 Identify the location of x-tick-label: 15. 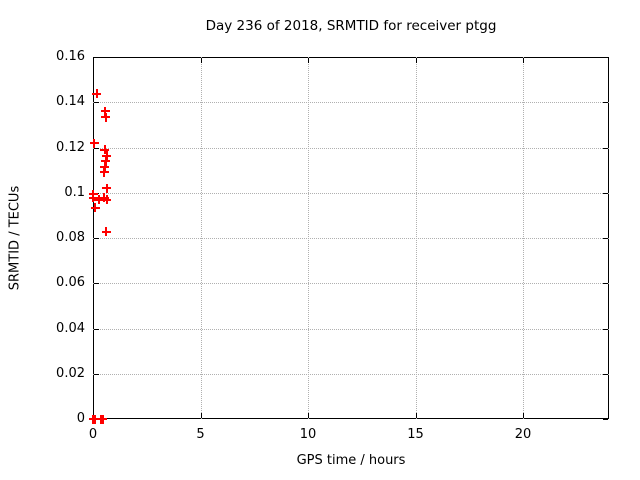
(415, 434).